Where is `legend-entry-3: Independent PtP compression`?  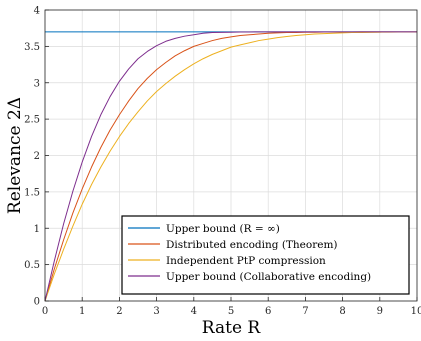 legend-entry-3: Independent PtP compression is located at coordinates (246, 261).